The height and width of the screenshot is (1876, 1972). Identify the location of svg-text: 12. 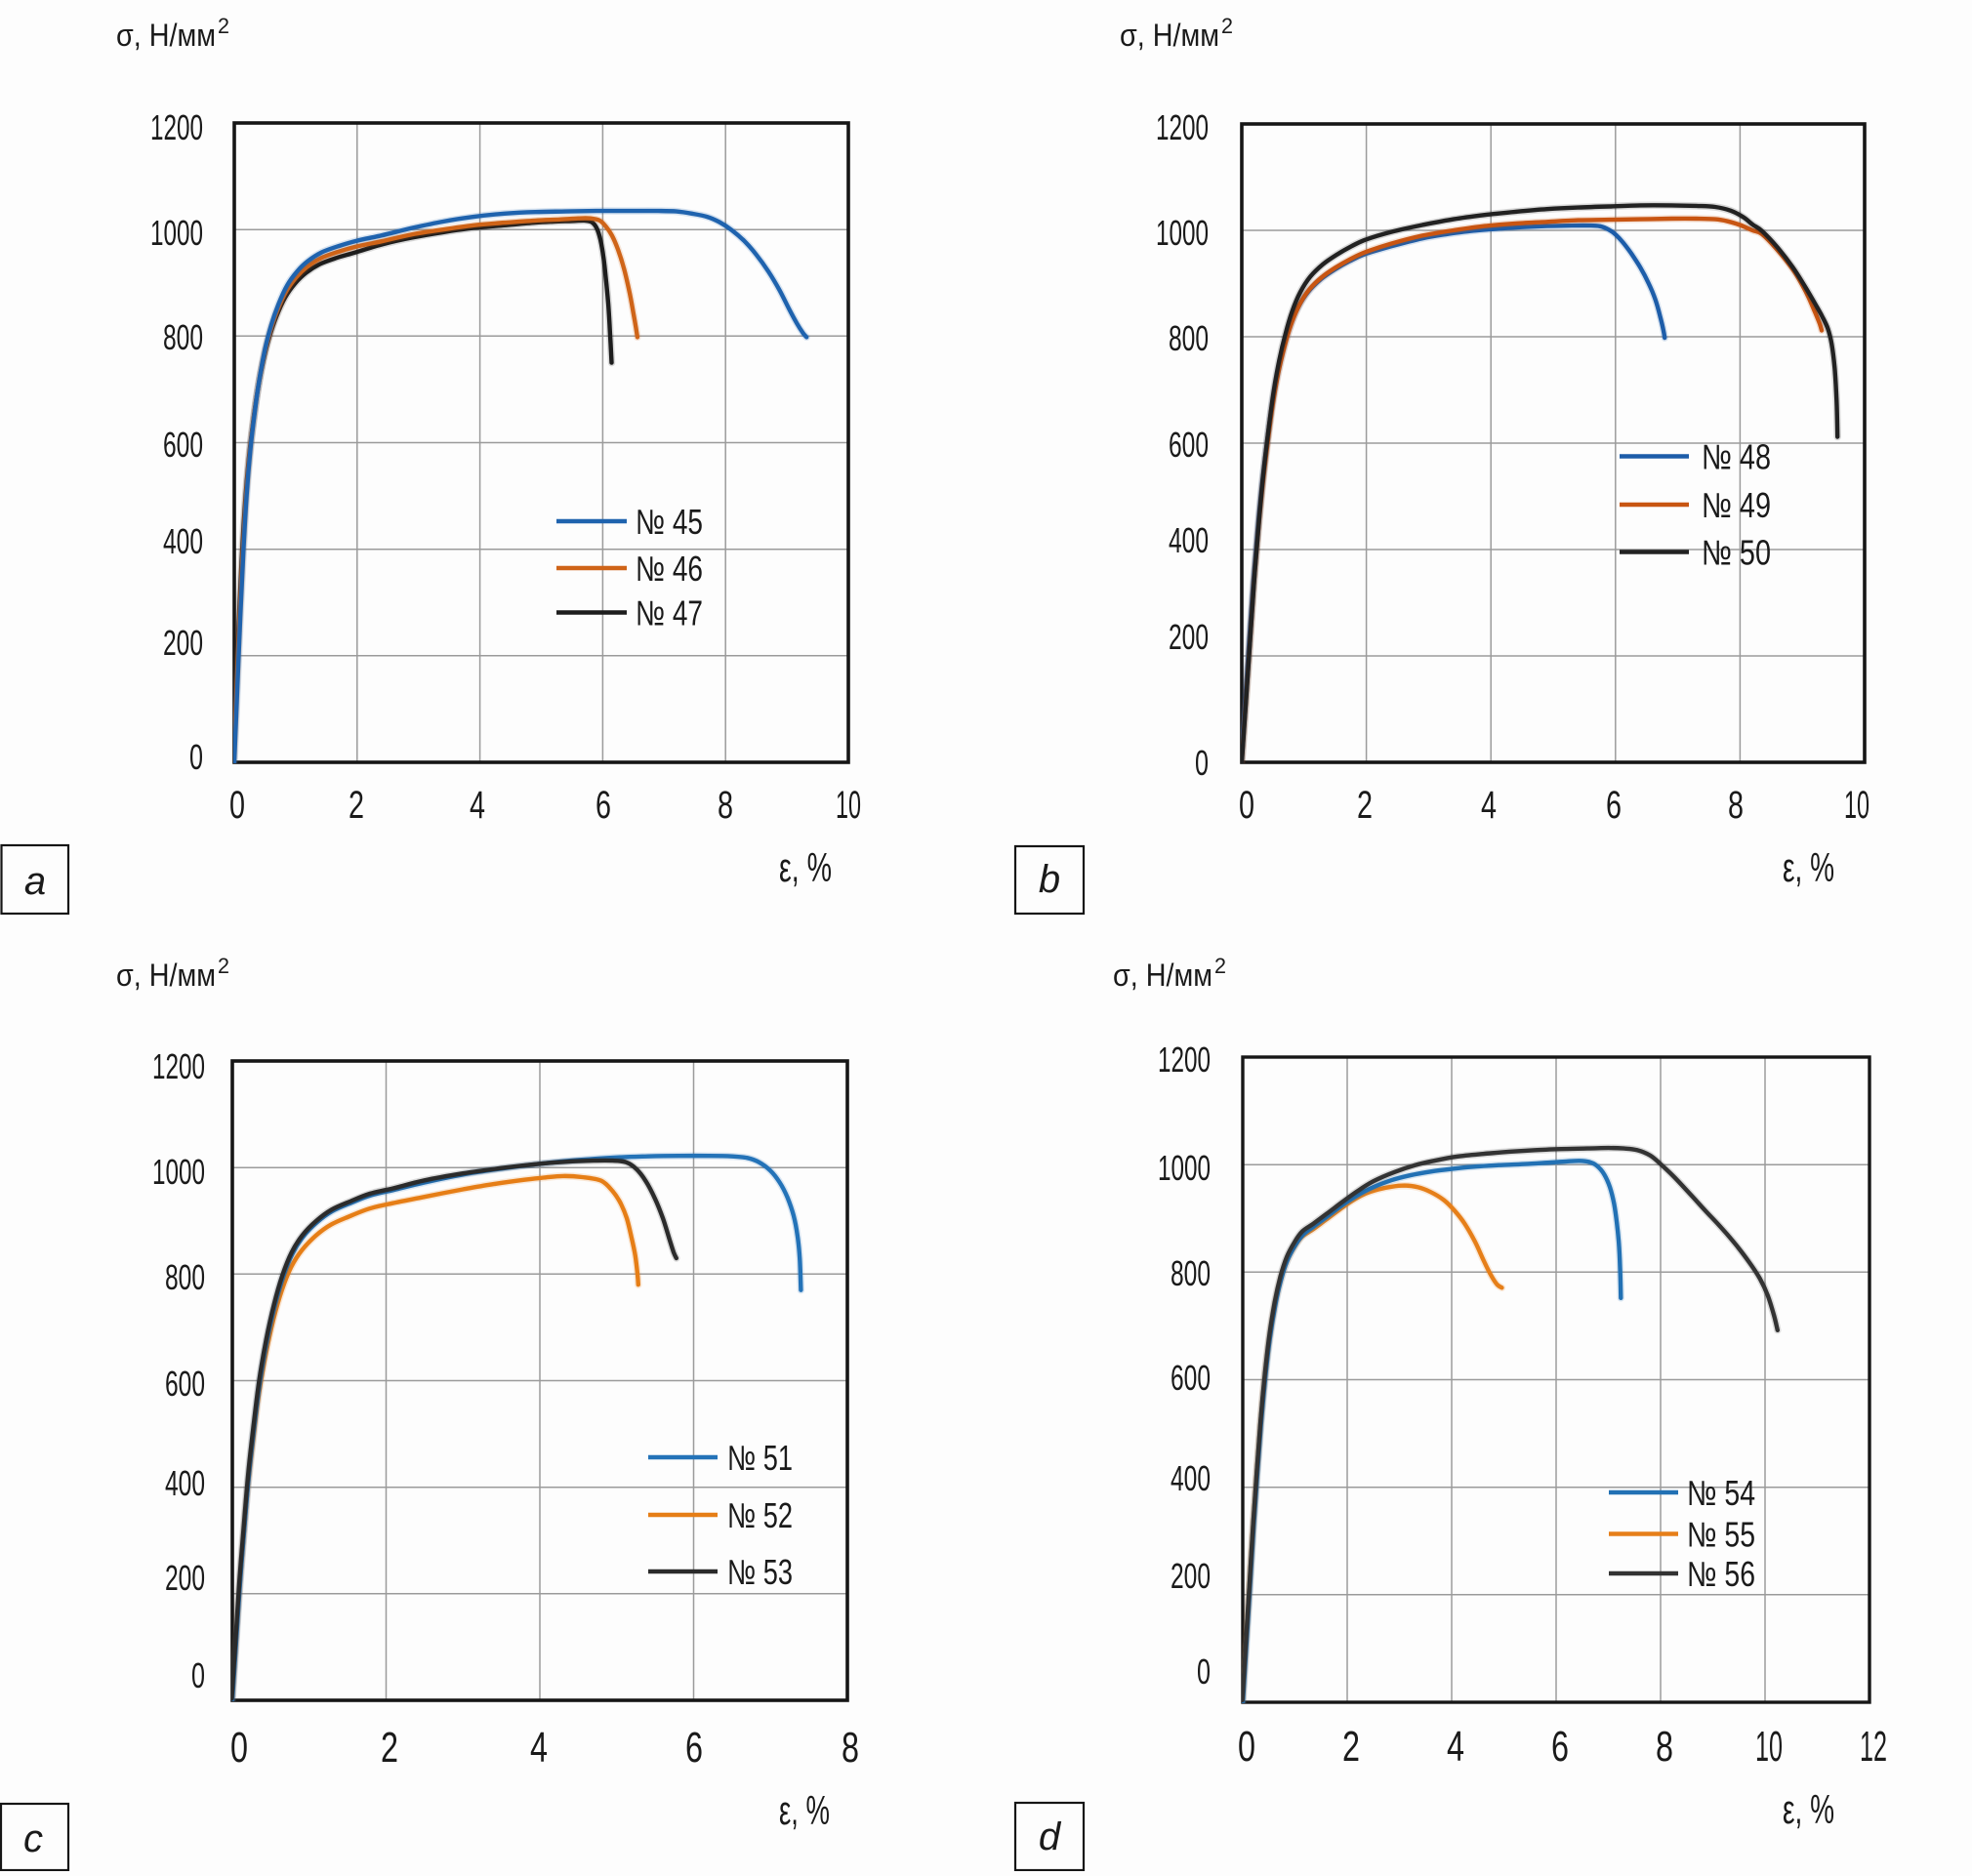
(1873, 1747).